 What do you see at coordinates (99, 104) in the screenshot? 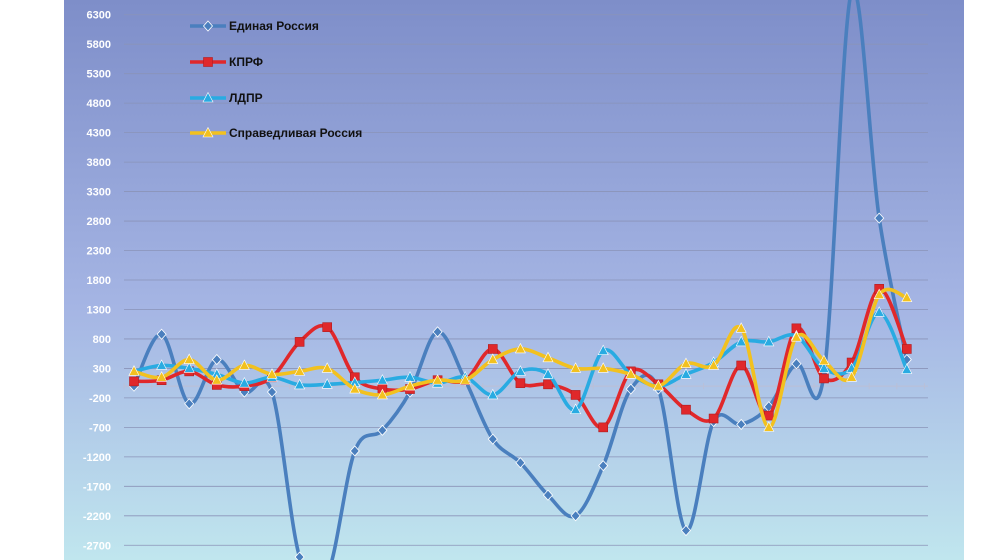
I see `y-tick-label: 4800` at bounding box center [99, 104].